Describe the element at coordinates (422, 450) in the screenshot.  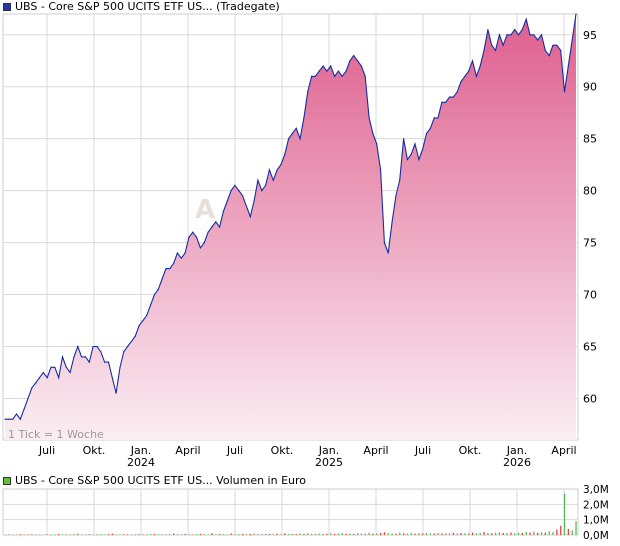
I see `x-tick-label: Juli` at that location.